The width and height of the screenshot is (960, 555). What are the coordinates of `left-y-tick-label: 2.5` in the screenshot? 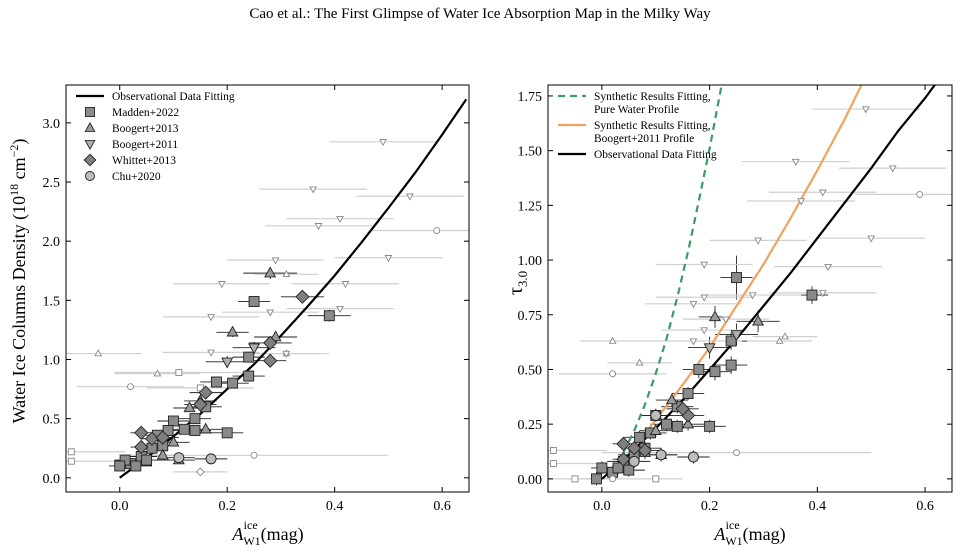 It's located at (52, 183).